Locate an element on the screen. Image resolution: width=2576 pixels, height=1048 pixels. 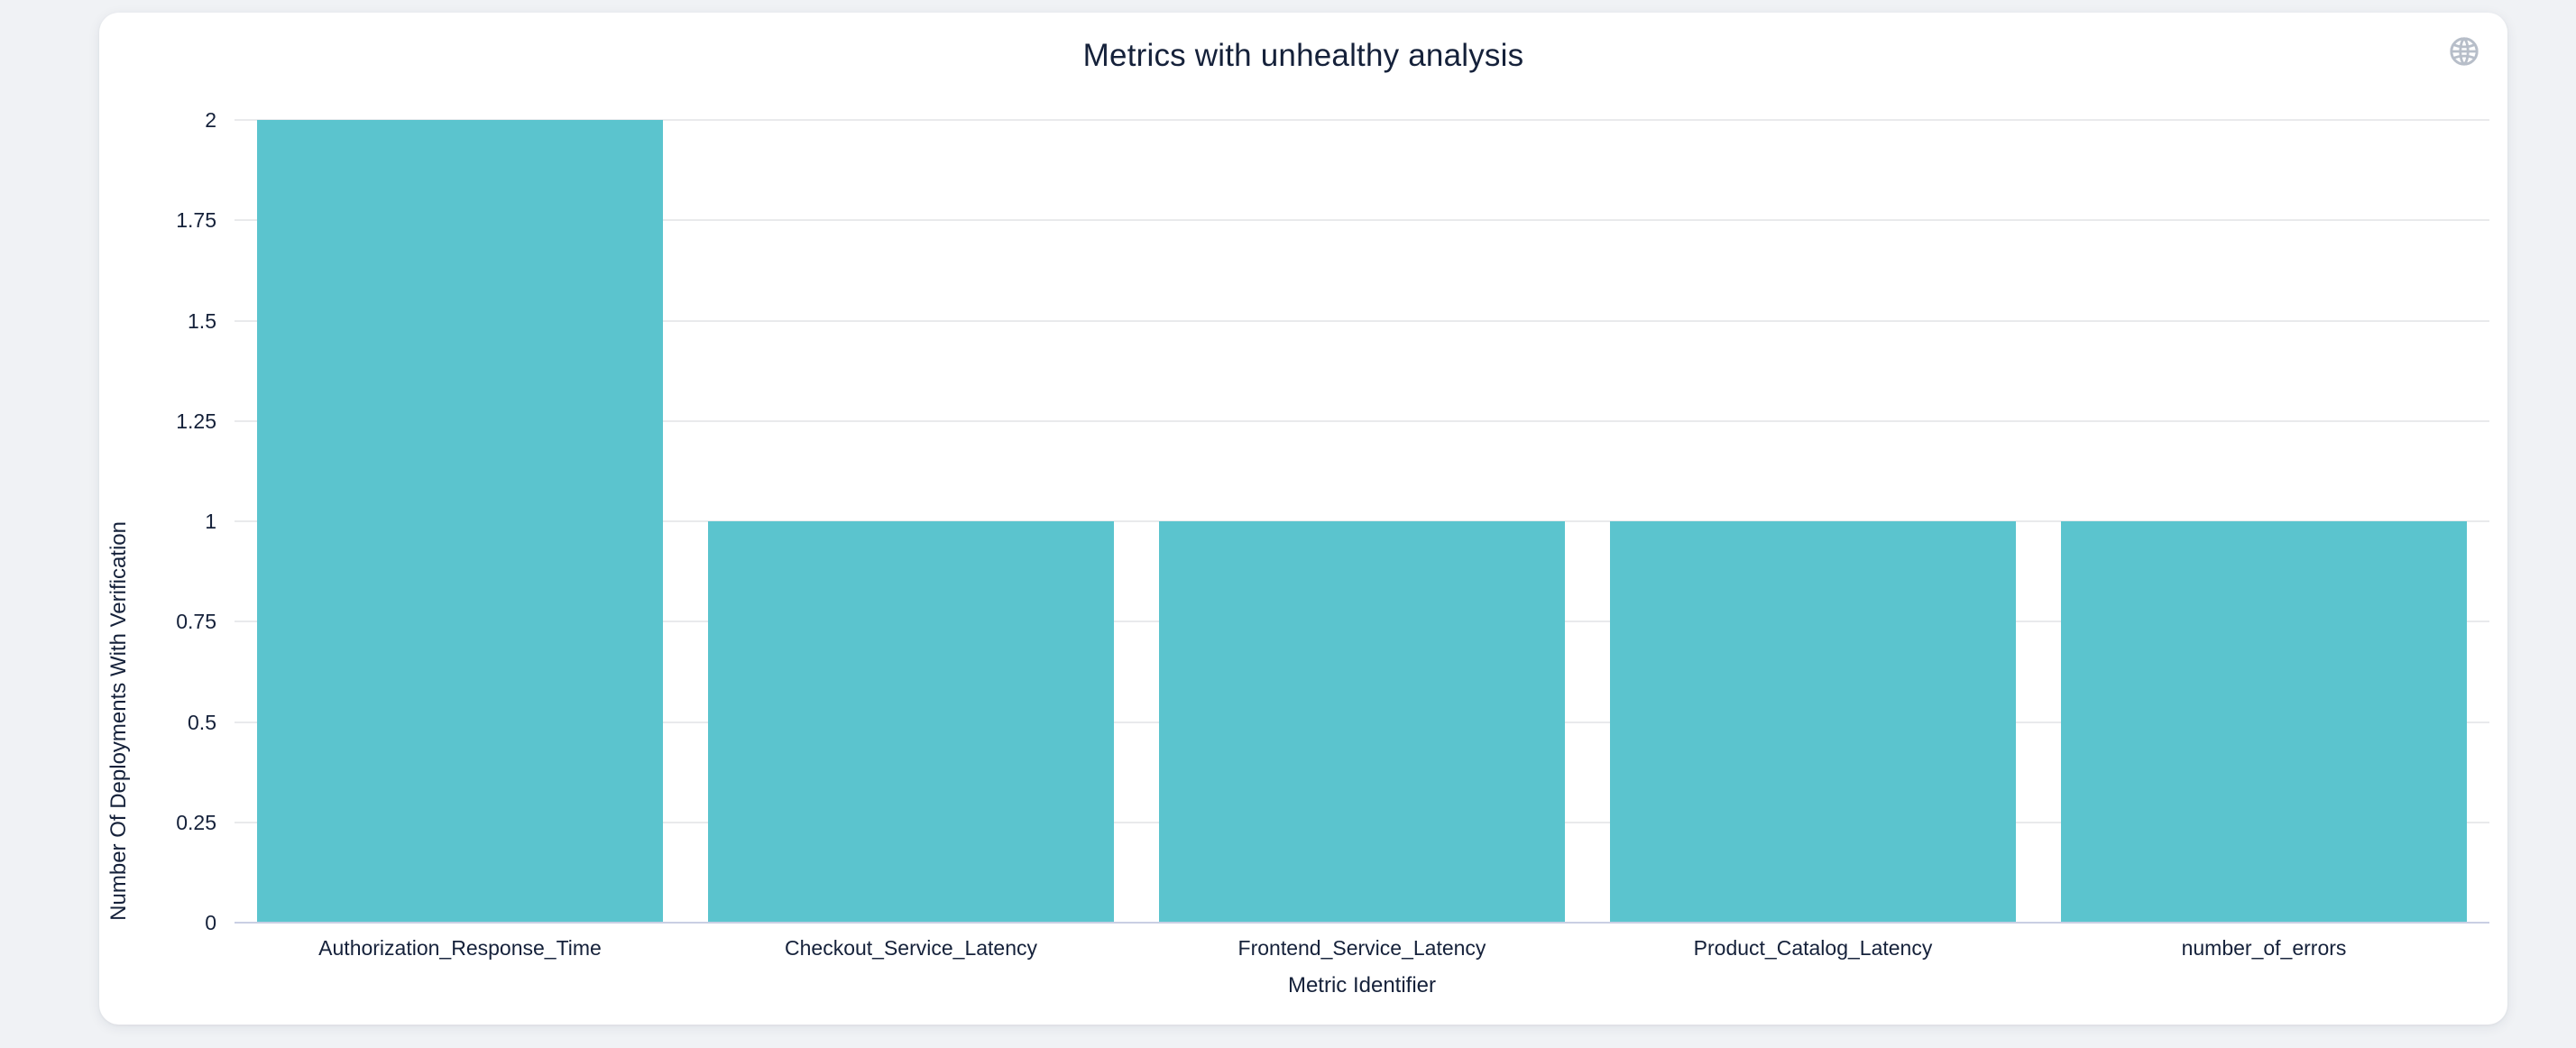
x-tick-label: Checkout_Service_Latency is located at coordinates (911, 948).